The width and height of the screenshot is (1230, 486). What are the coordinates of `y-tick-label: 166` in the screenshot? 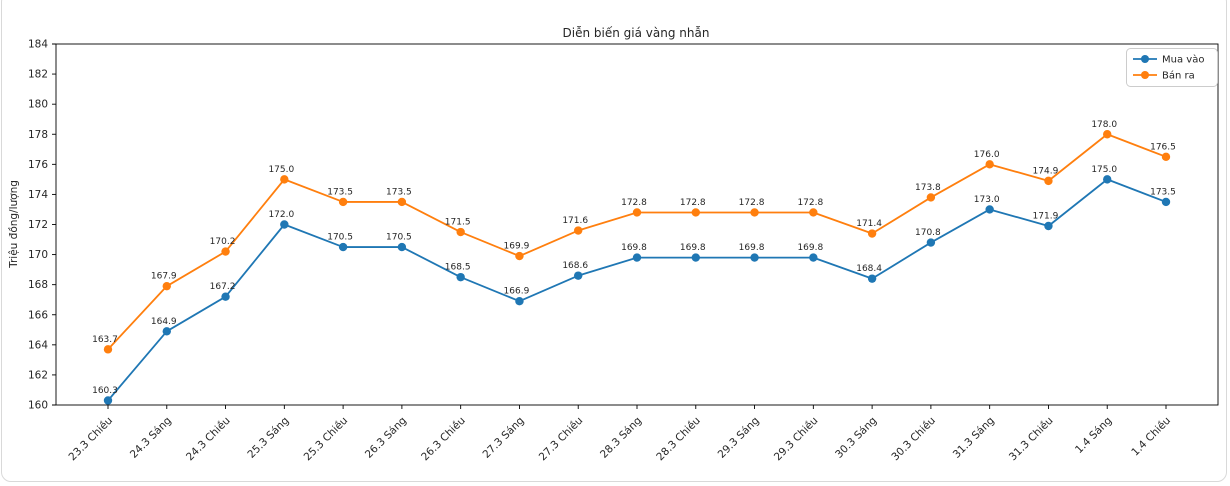 It's located at (38, 315).